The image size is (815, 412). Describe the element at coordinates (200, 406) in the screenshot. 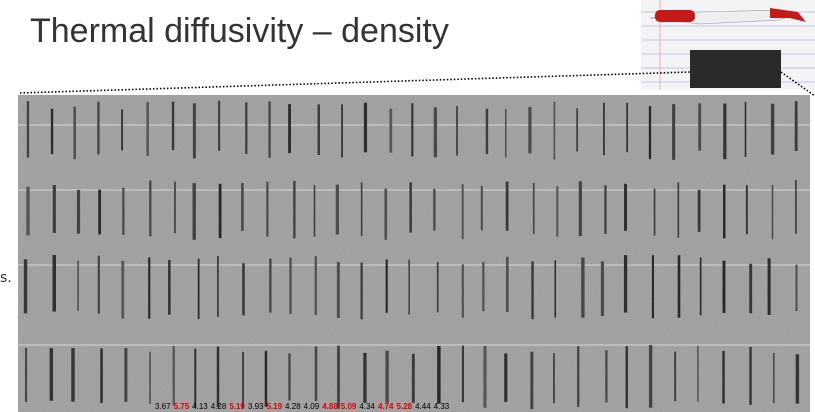

I see `measurement: 4.13` at that location.